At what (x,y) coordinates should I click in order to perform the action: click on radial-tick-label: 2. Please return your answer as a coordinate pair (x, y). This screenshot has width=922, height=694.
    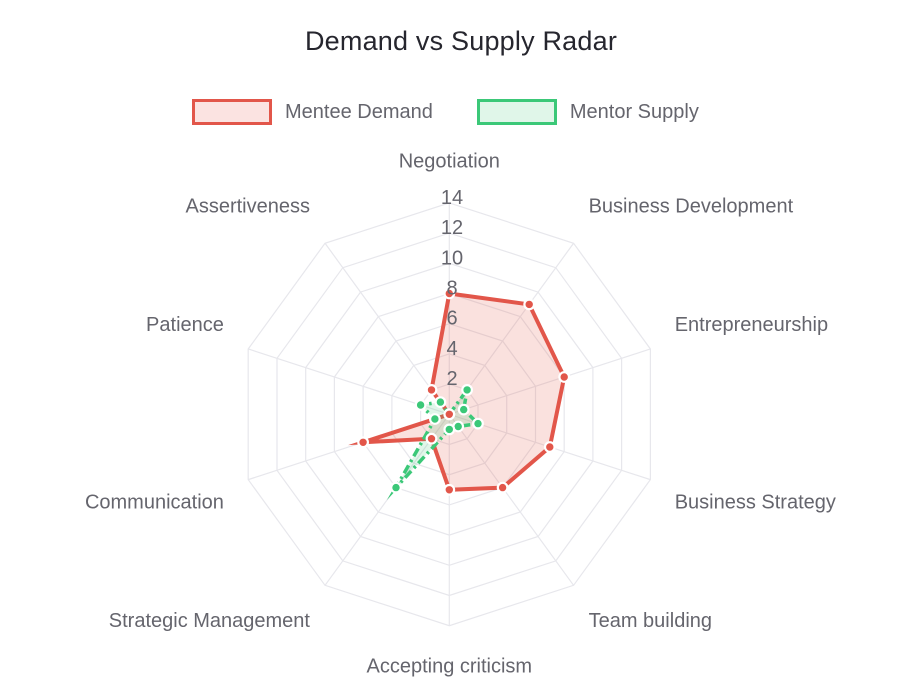
    Looking at the image, I should click on (451, 379).